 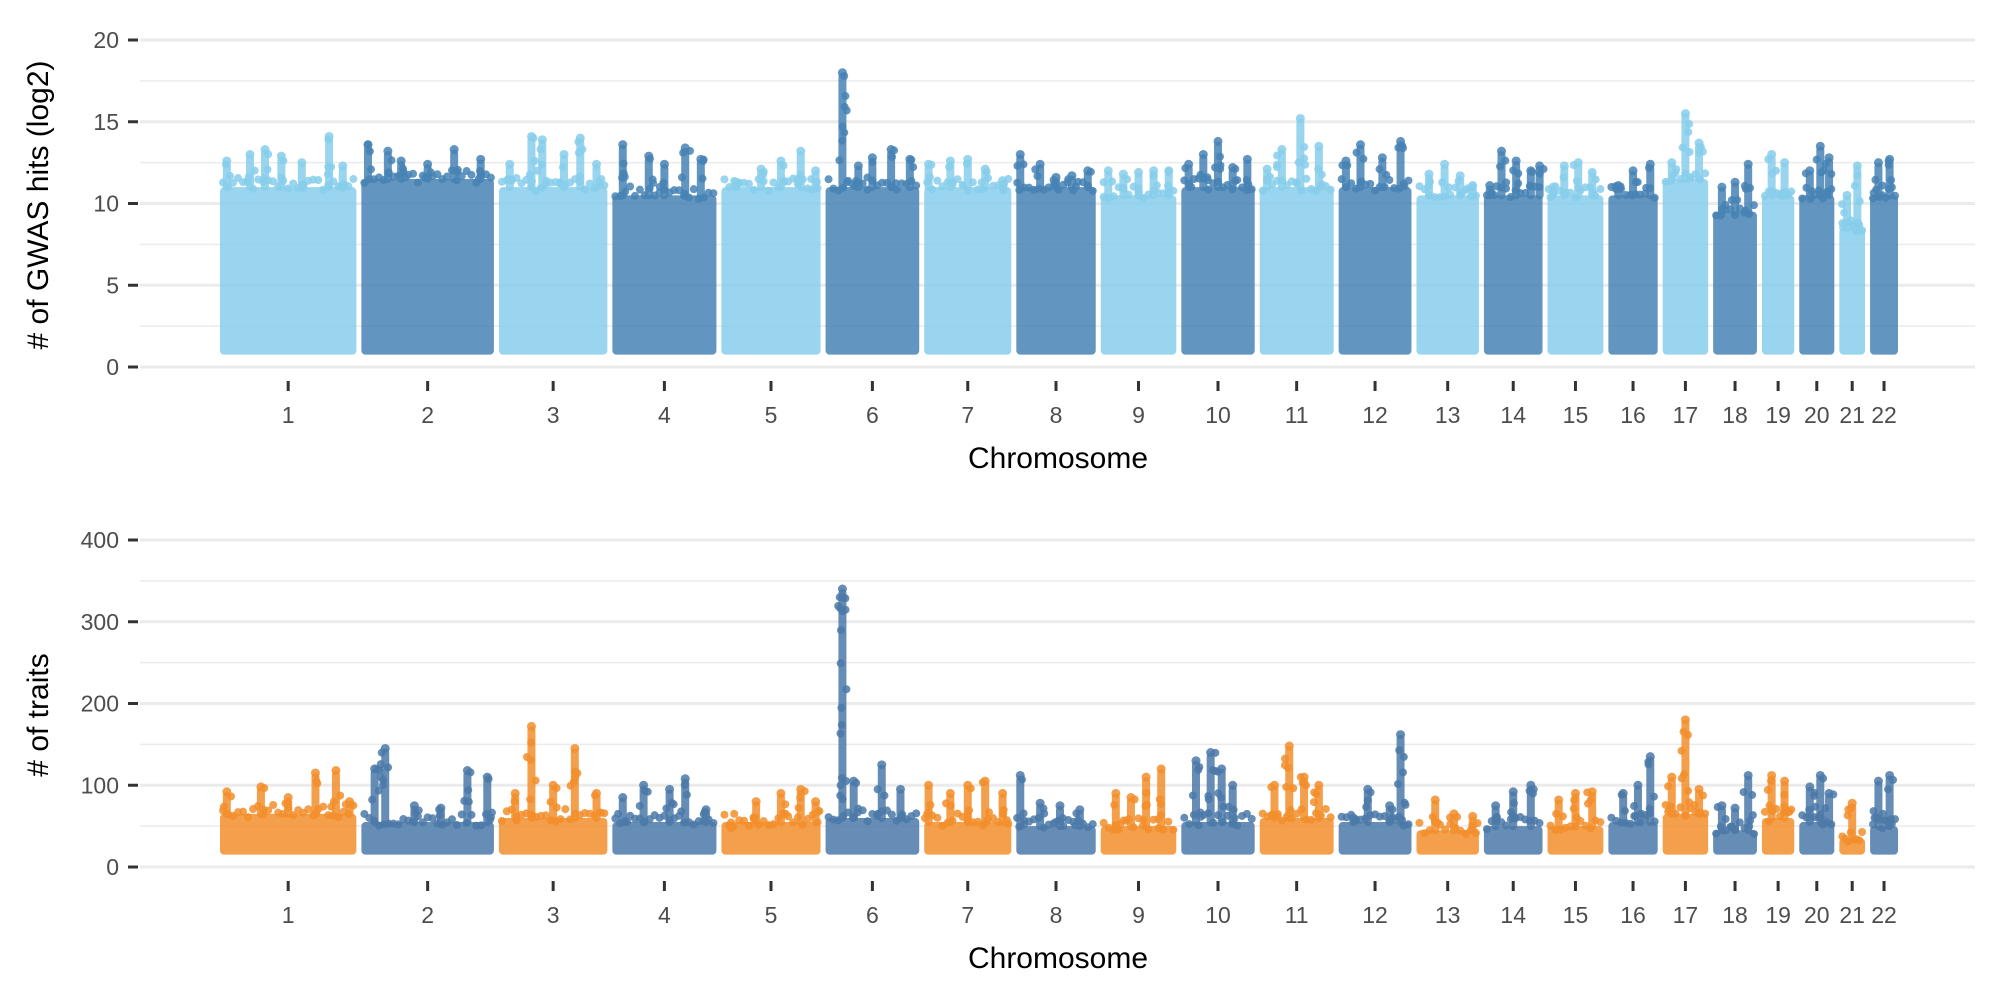 I want to click on x-tick-label-chr-22: 22, so click(x=1884, y=415).